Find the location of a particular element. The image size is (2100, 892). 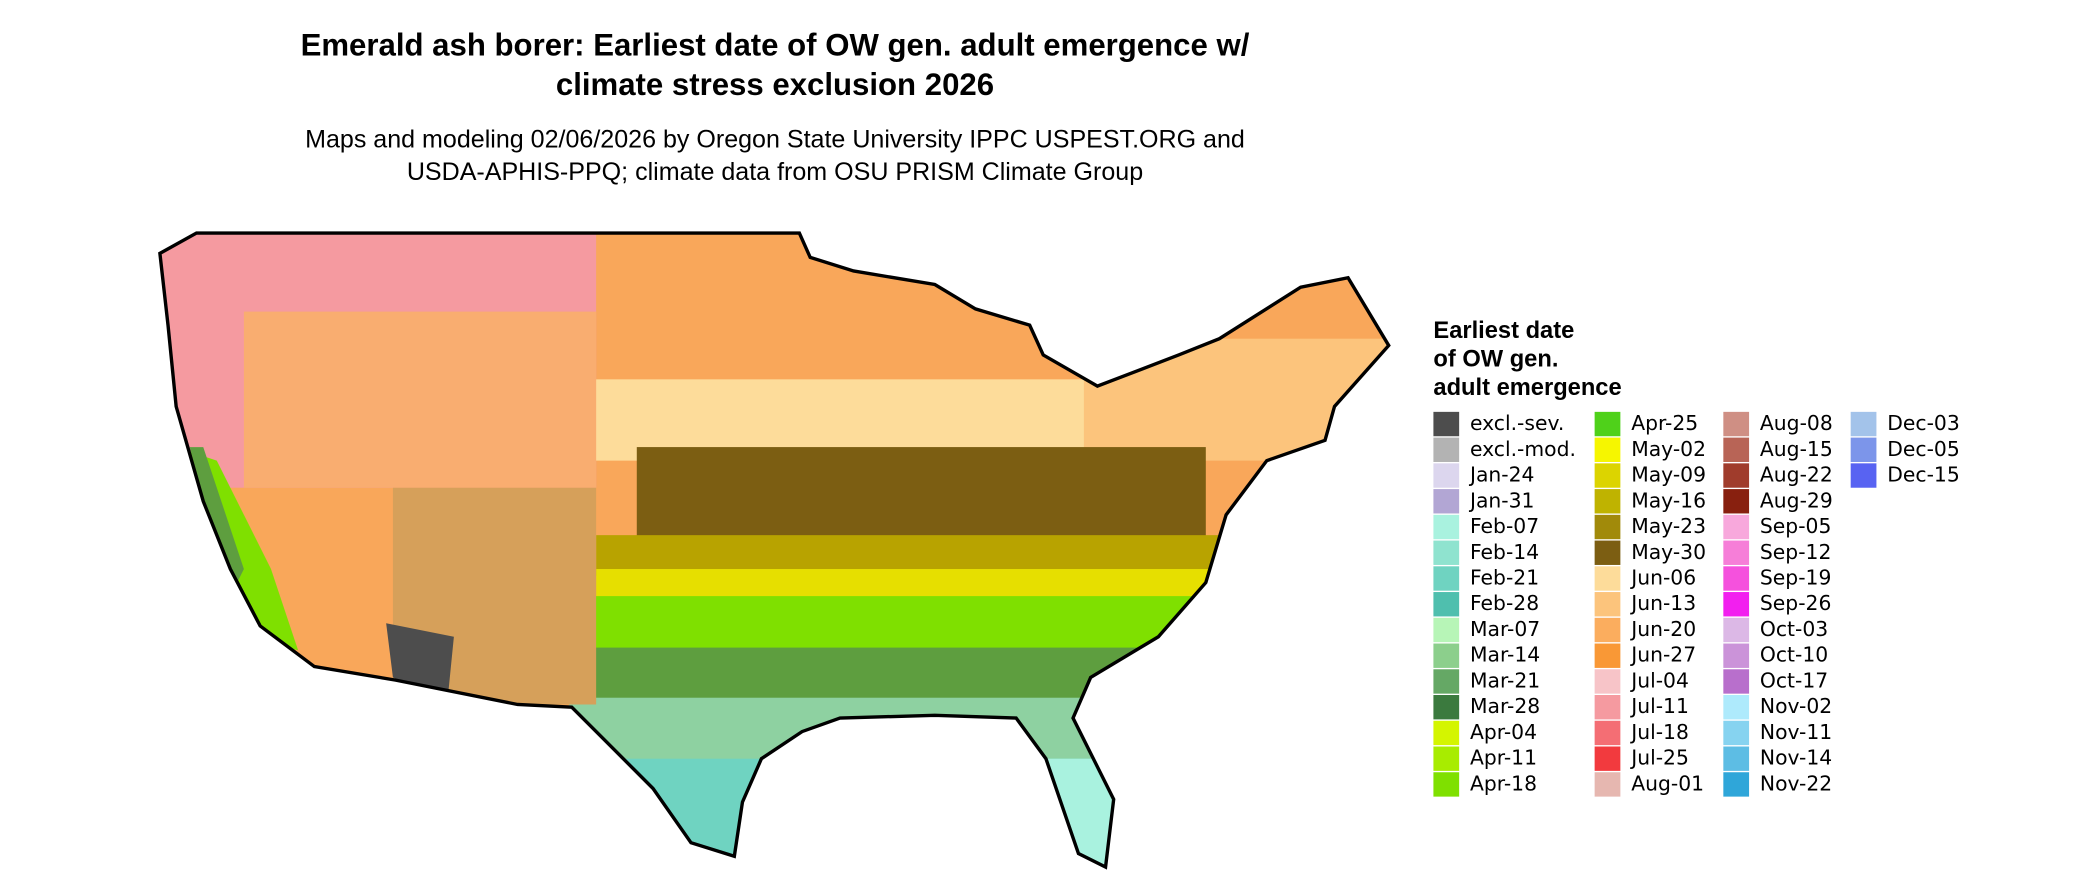

legend-label: Aug-08 is located at coordinates (1796, 423).